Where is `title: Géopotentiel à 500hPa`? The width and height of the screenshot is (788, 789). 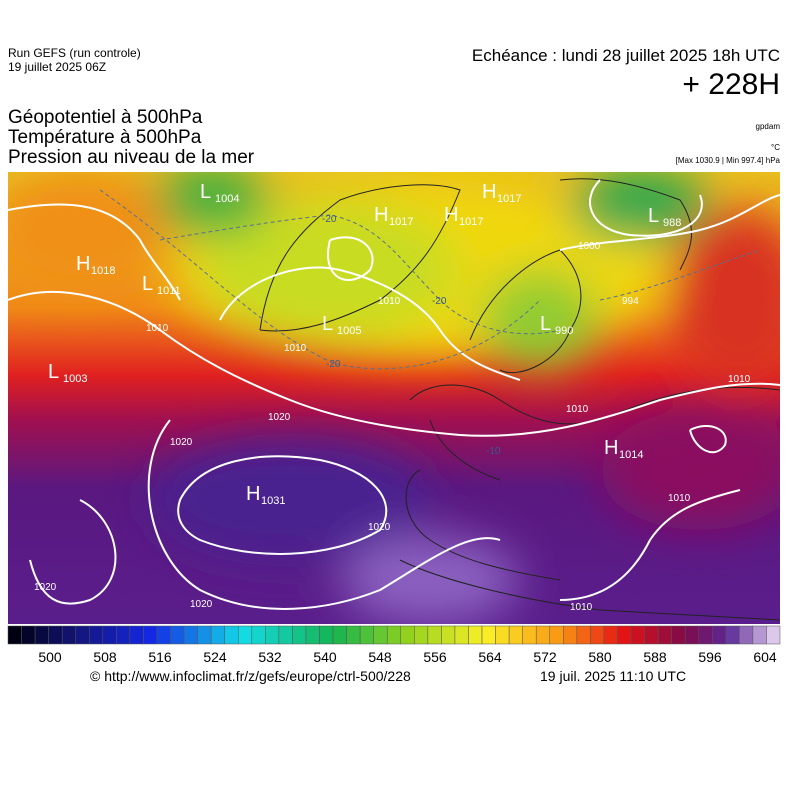 title: Géopotentiel à 500hPa is located at coordinates (105, 117).